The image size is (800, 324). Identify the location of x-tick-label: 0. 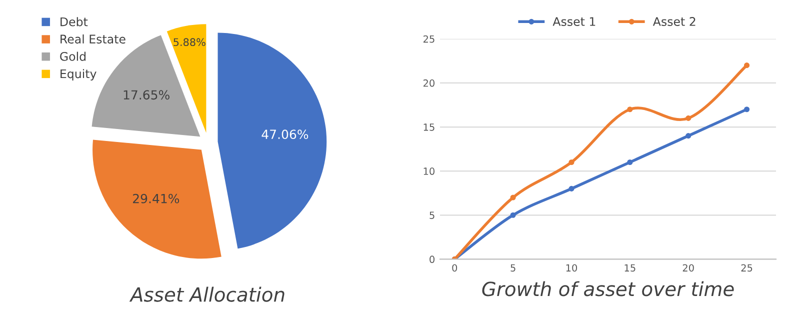
(455, 268).